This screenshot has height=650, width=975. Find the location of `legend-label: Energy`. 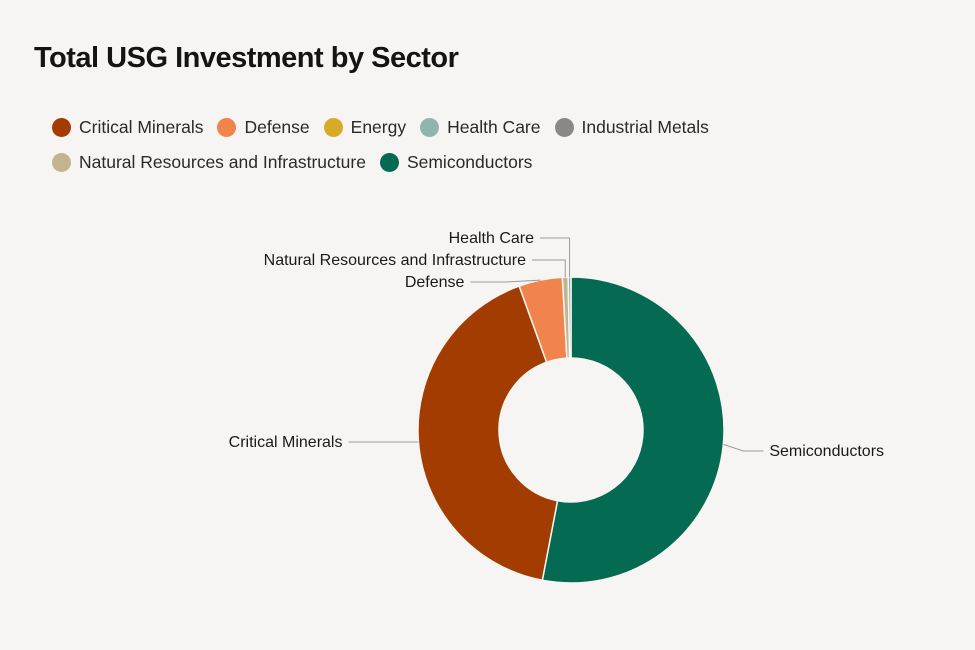

legend-label: Energy is located at coordinates (378, 126).